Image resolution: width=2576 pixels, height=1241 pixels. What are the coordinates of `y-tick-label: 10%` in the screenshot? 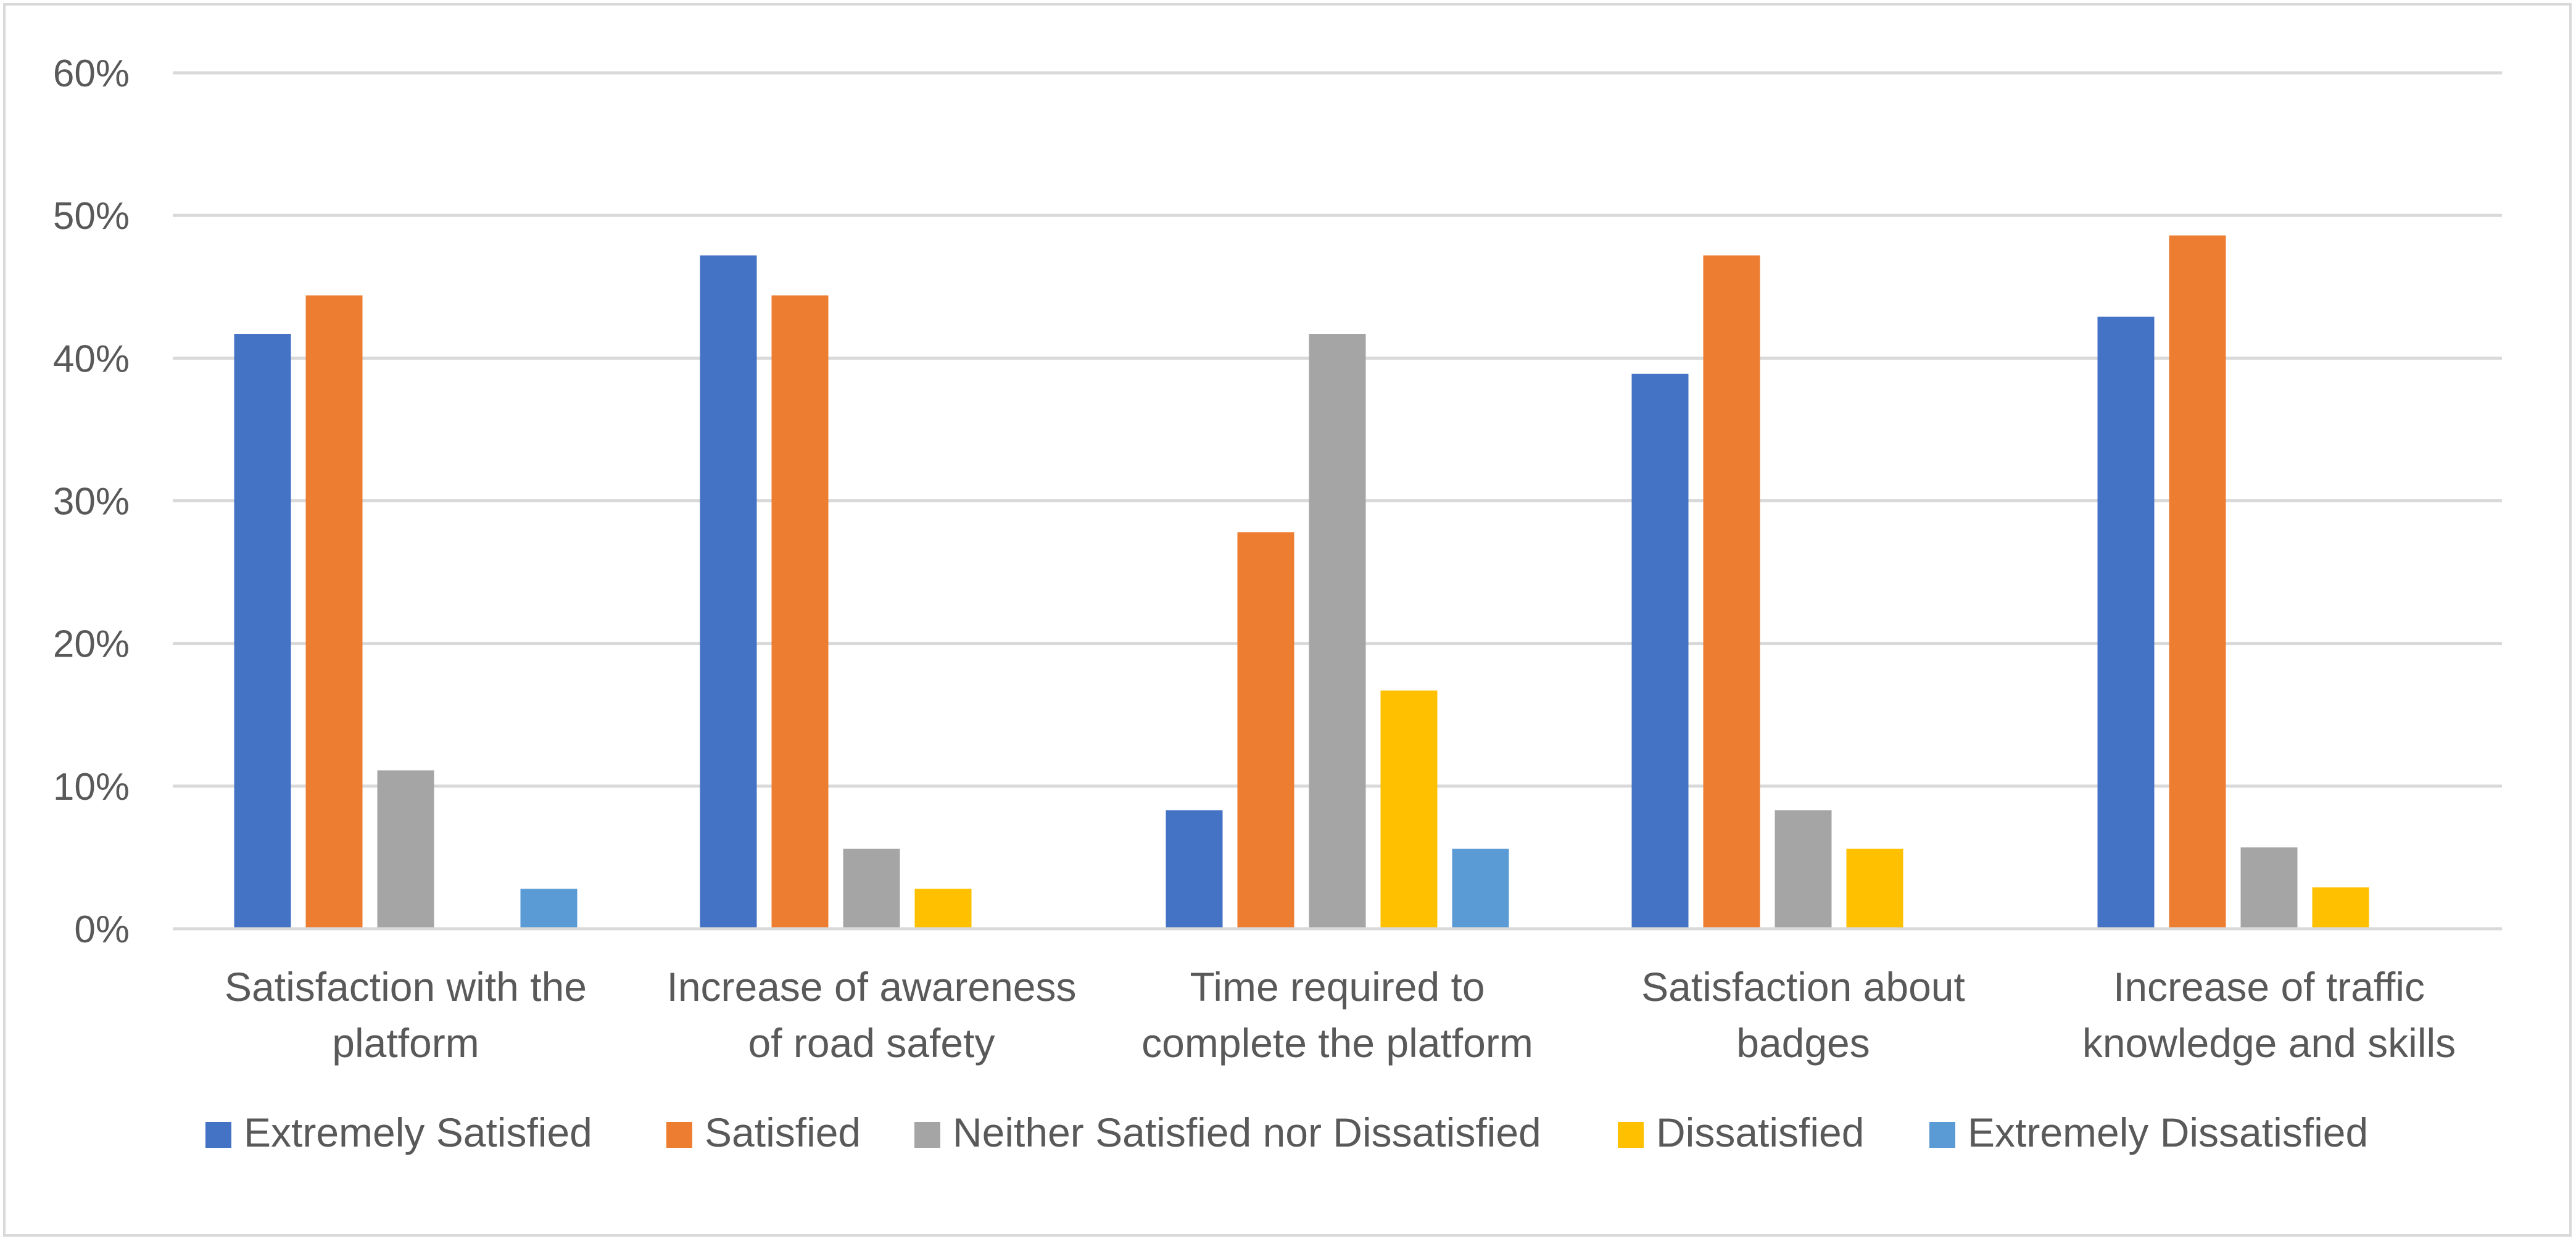 It's located at (91, 787).